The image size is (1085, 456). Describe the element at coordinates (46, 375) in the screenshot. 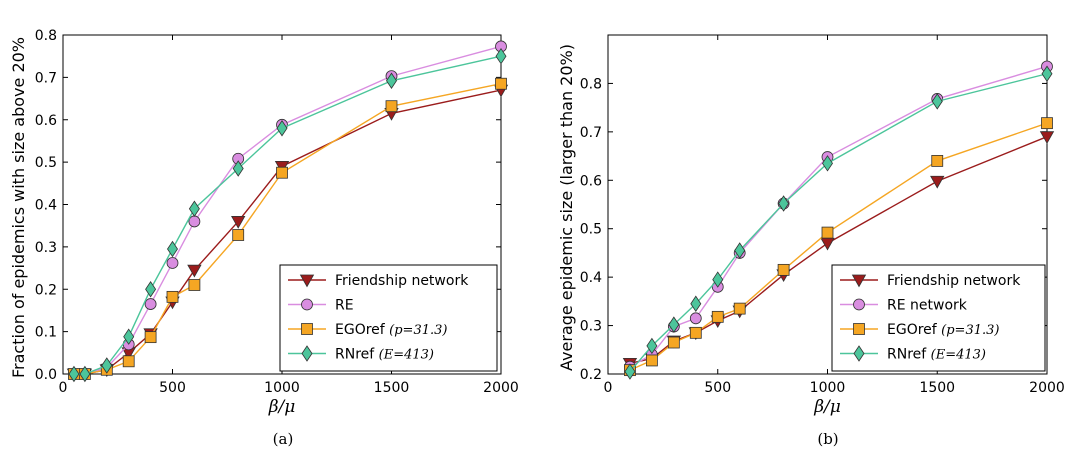

I see `y-tick-label: 0.0` at that location.